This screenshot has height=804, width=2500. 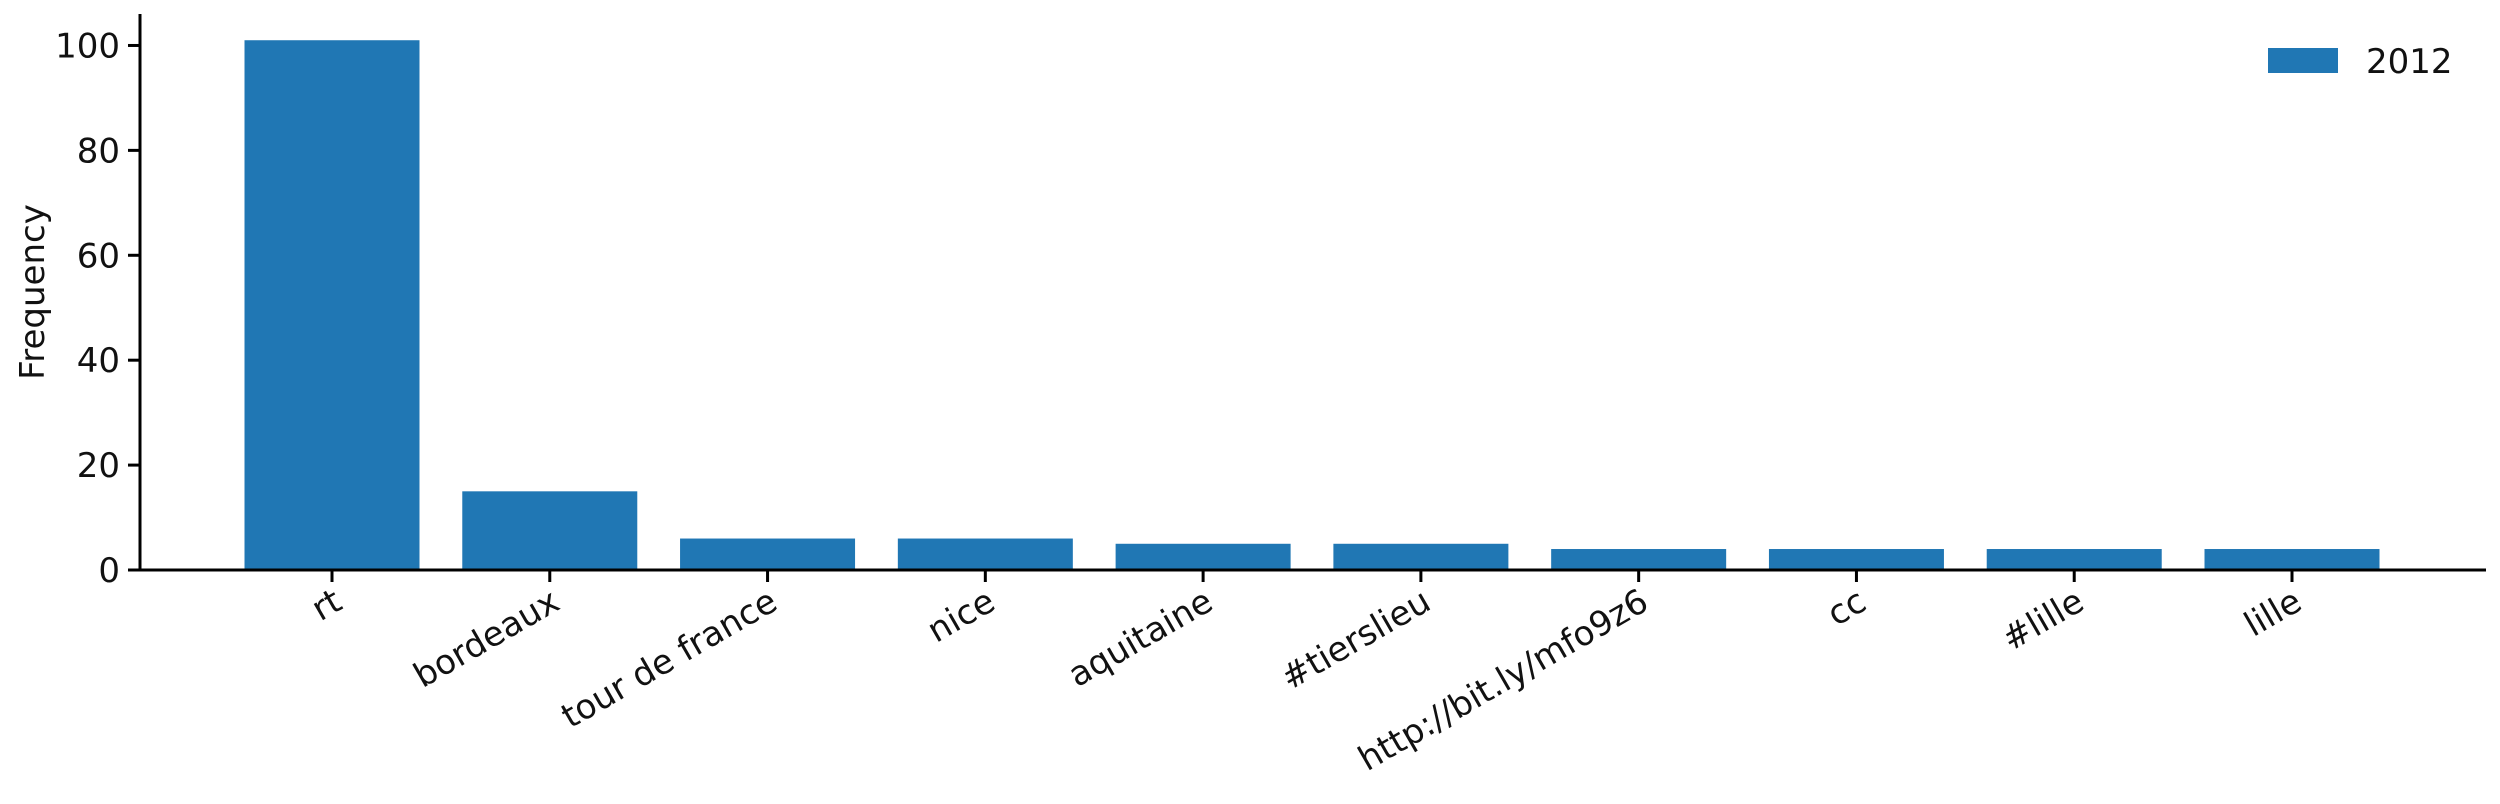 What do you see at coordinates (1355, 639) in the screenshot?
I see `x-tick-label-5: #tierslieu` at bounding box center [1355, 639].